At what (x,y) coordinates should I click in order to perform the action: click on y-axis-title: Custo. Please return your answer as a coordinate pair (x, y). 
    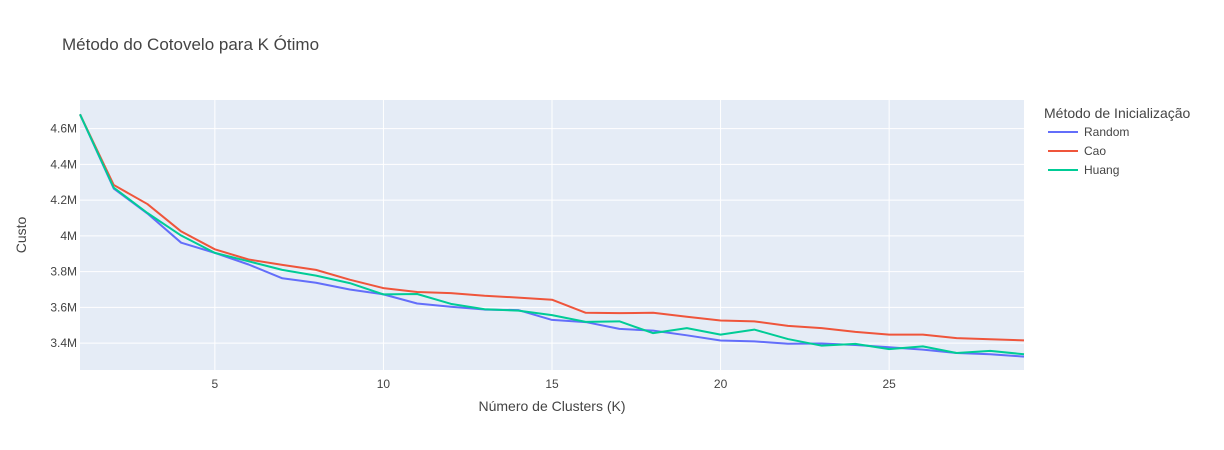
    Looking at the image, I should click on (21, 235).